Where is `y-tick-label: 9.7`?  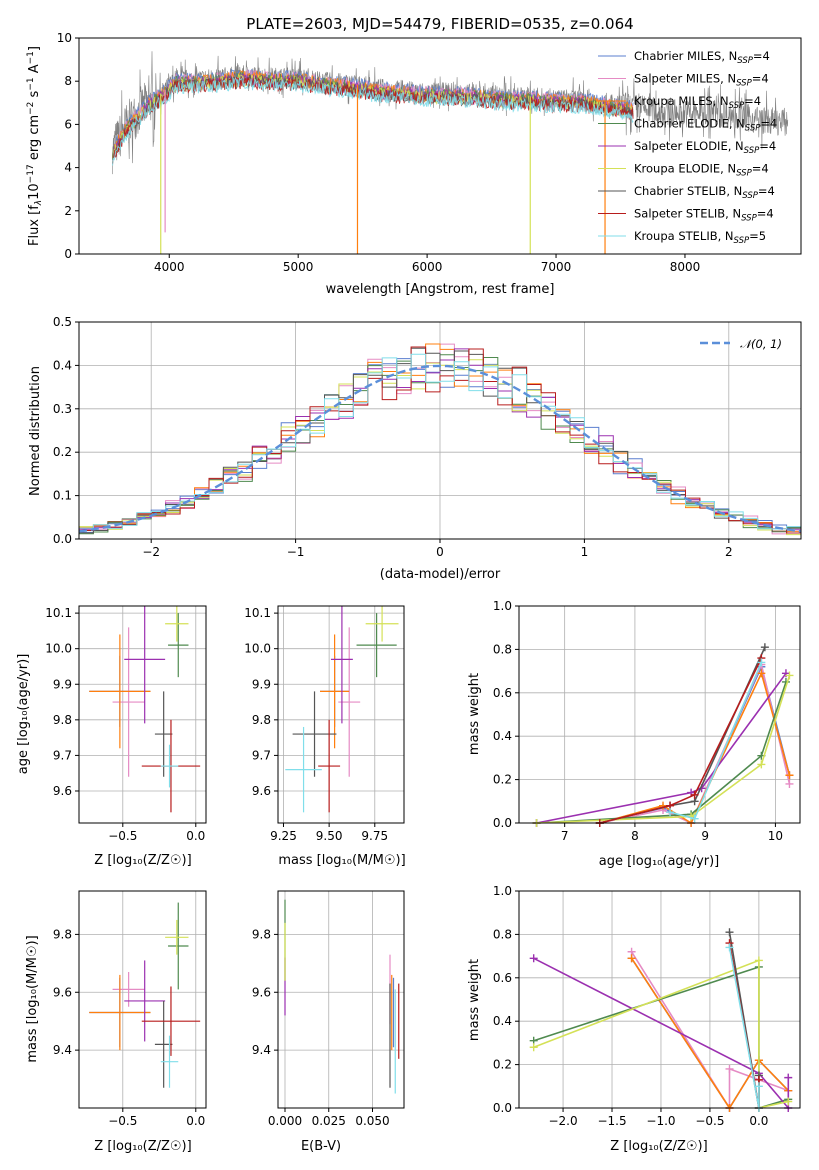 y-tick-label: 9.7 is located at coordinates (261, 755).